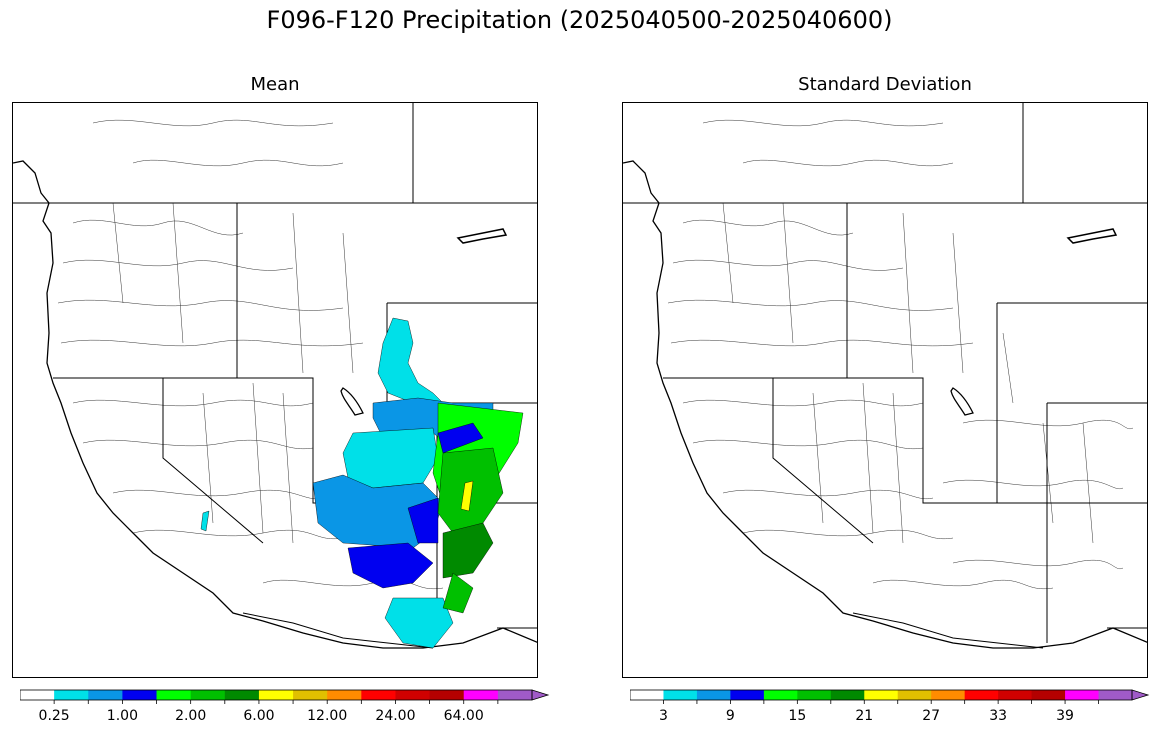 This screenshot has height=741, width=1159. Describe the element at coordinates (463, 716) in the screenshot. I see `colorbar-tick-label: 64.00` at that location.